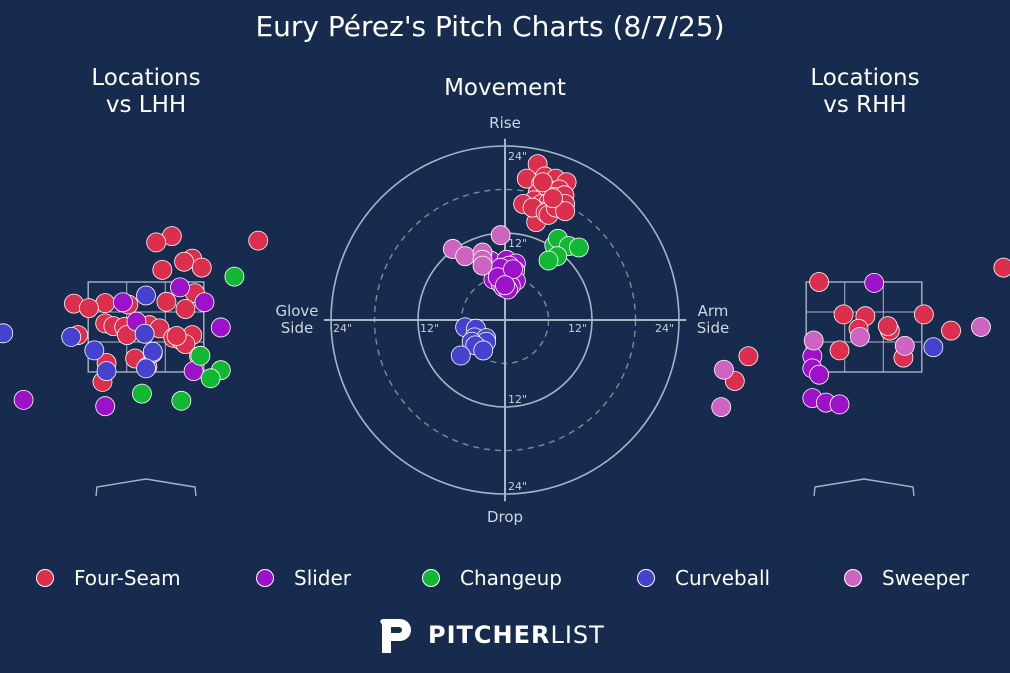  What do you see at coordinates (296, 311) in the screenshot?
I see `glove-side-label: Glove` at bounding box center [296, 311].